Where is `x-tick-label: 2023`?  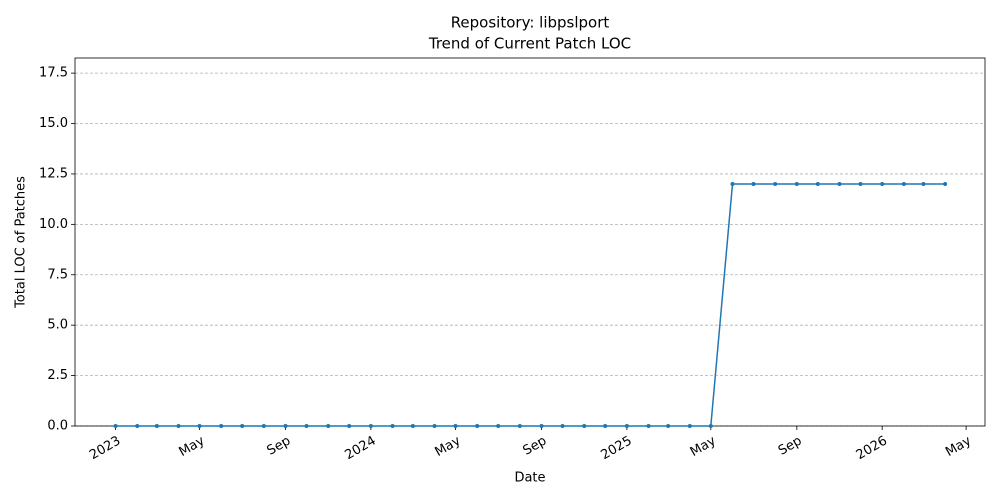 x-tick-label: 2023 is located at coordinates (105, 449).